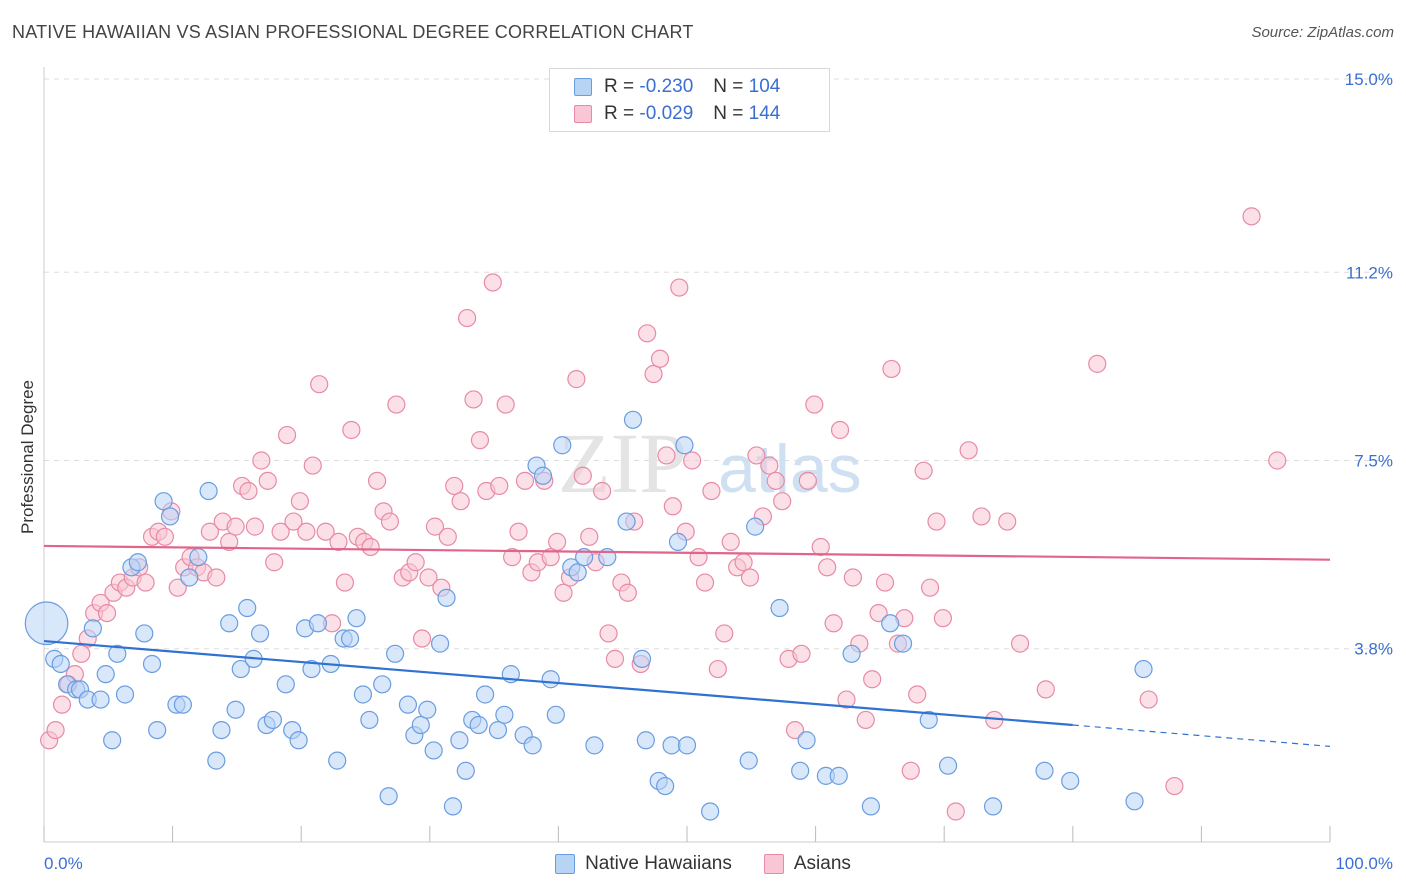 The height and width of the screenshot is (892, 1406). I want to click on legend-r-value: -0.230, so click(666, 86).